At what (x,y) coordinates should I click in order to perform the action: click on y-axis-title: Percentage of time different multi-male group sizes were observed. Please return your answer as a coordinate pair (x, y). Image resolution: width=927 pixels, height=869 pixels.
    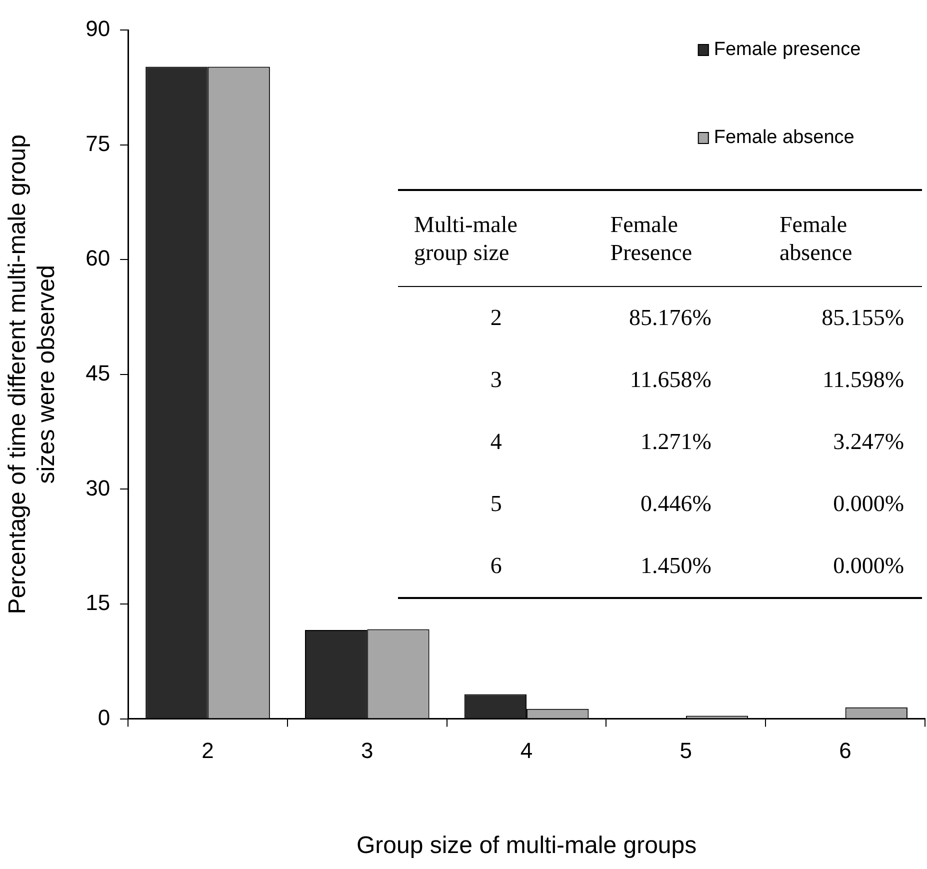
    Looking at the image, I should click on (32, 374).